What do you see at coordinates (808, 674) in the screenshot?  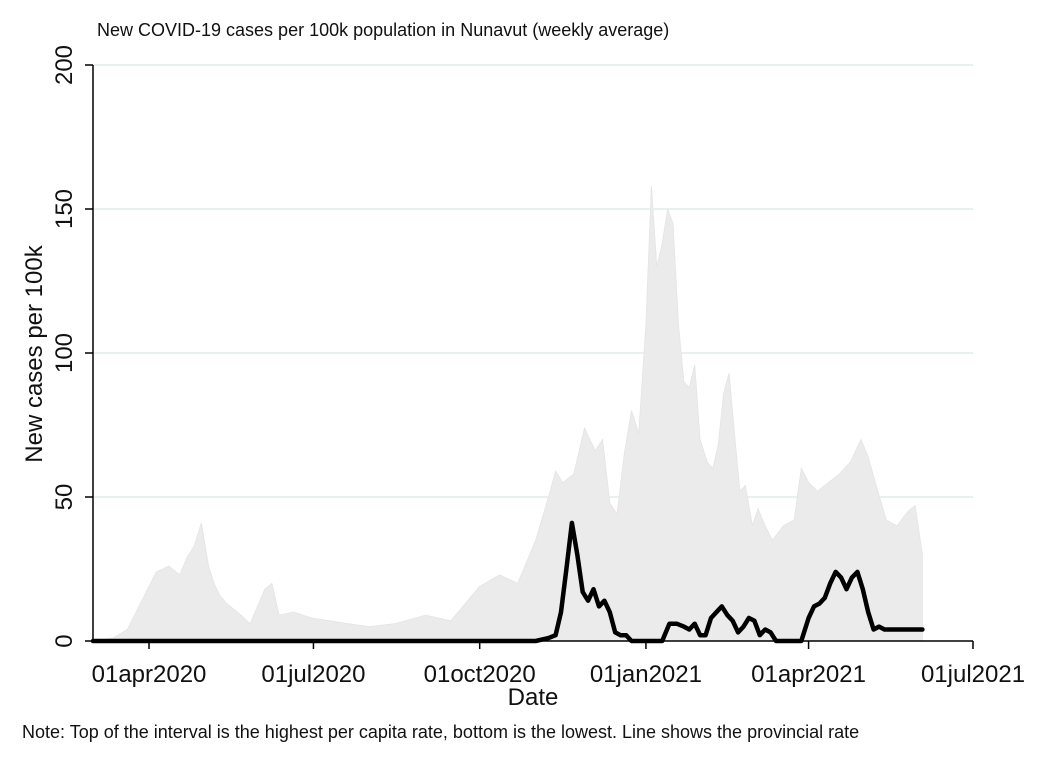 I see `x-tick-label: 01apr2021` at bounding box center [808, 674].